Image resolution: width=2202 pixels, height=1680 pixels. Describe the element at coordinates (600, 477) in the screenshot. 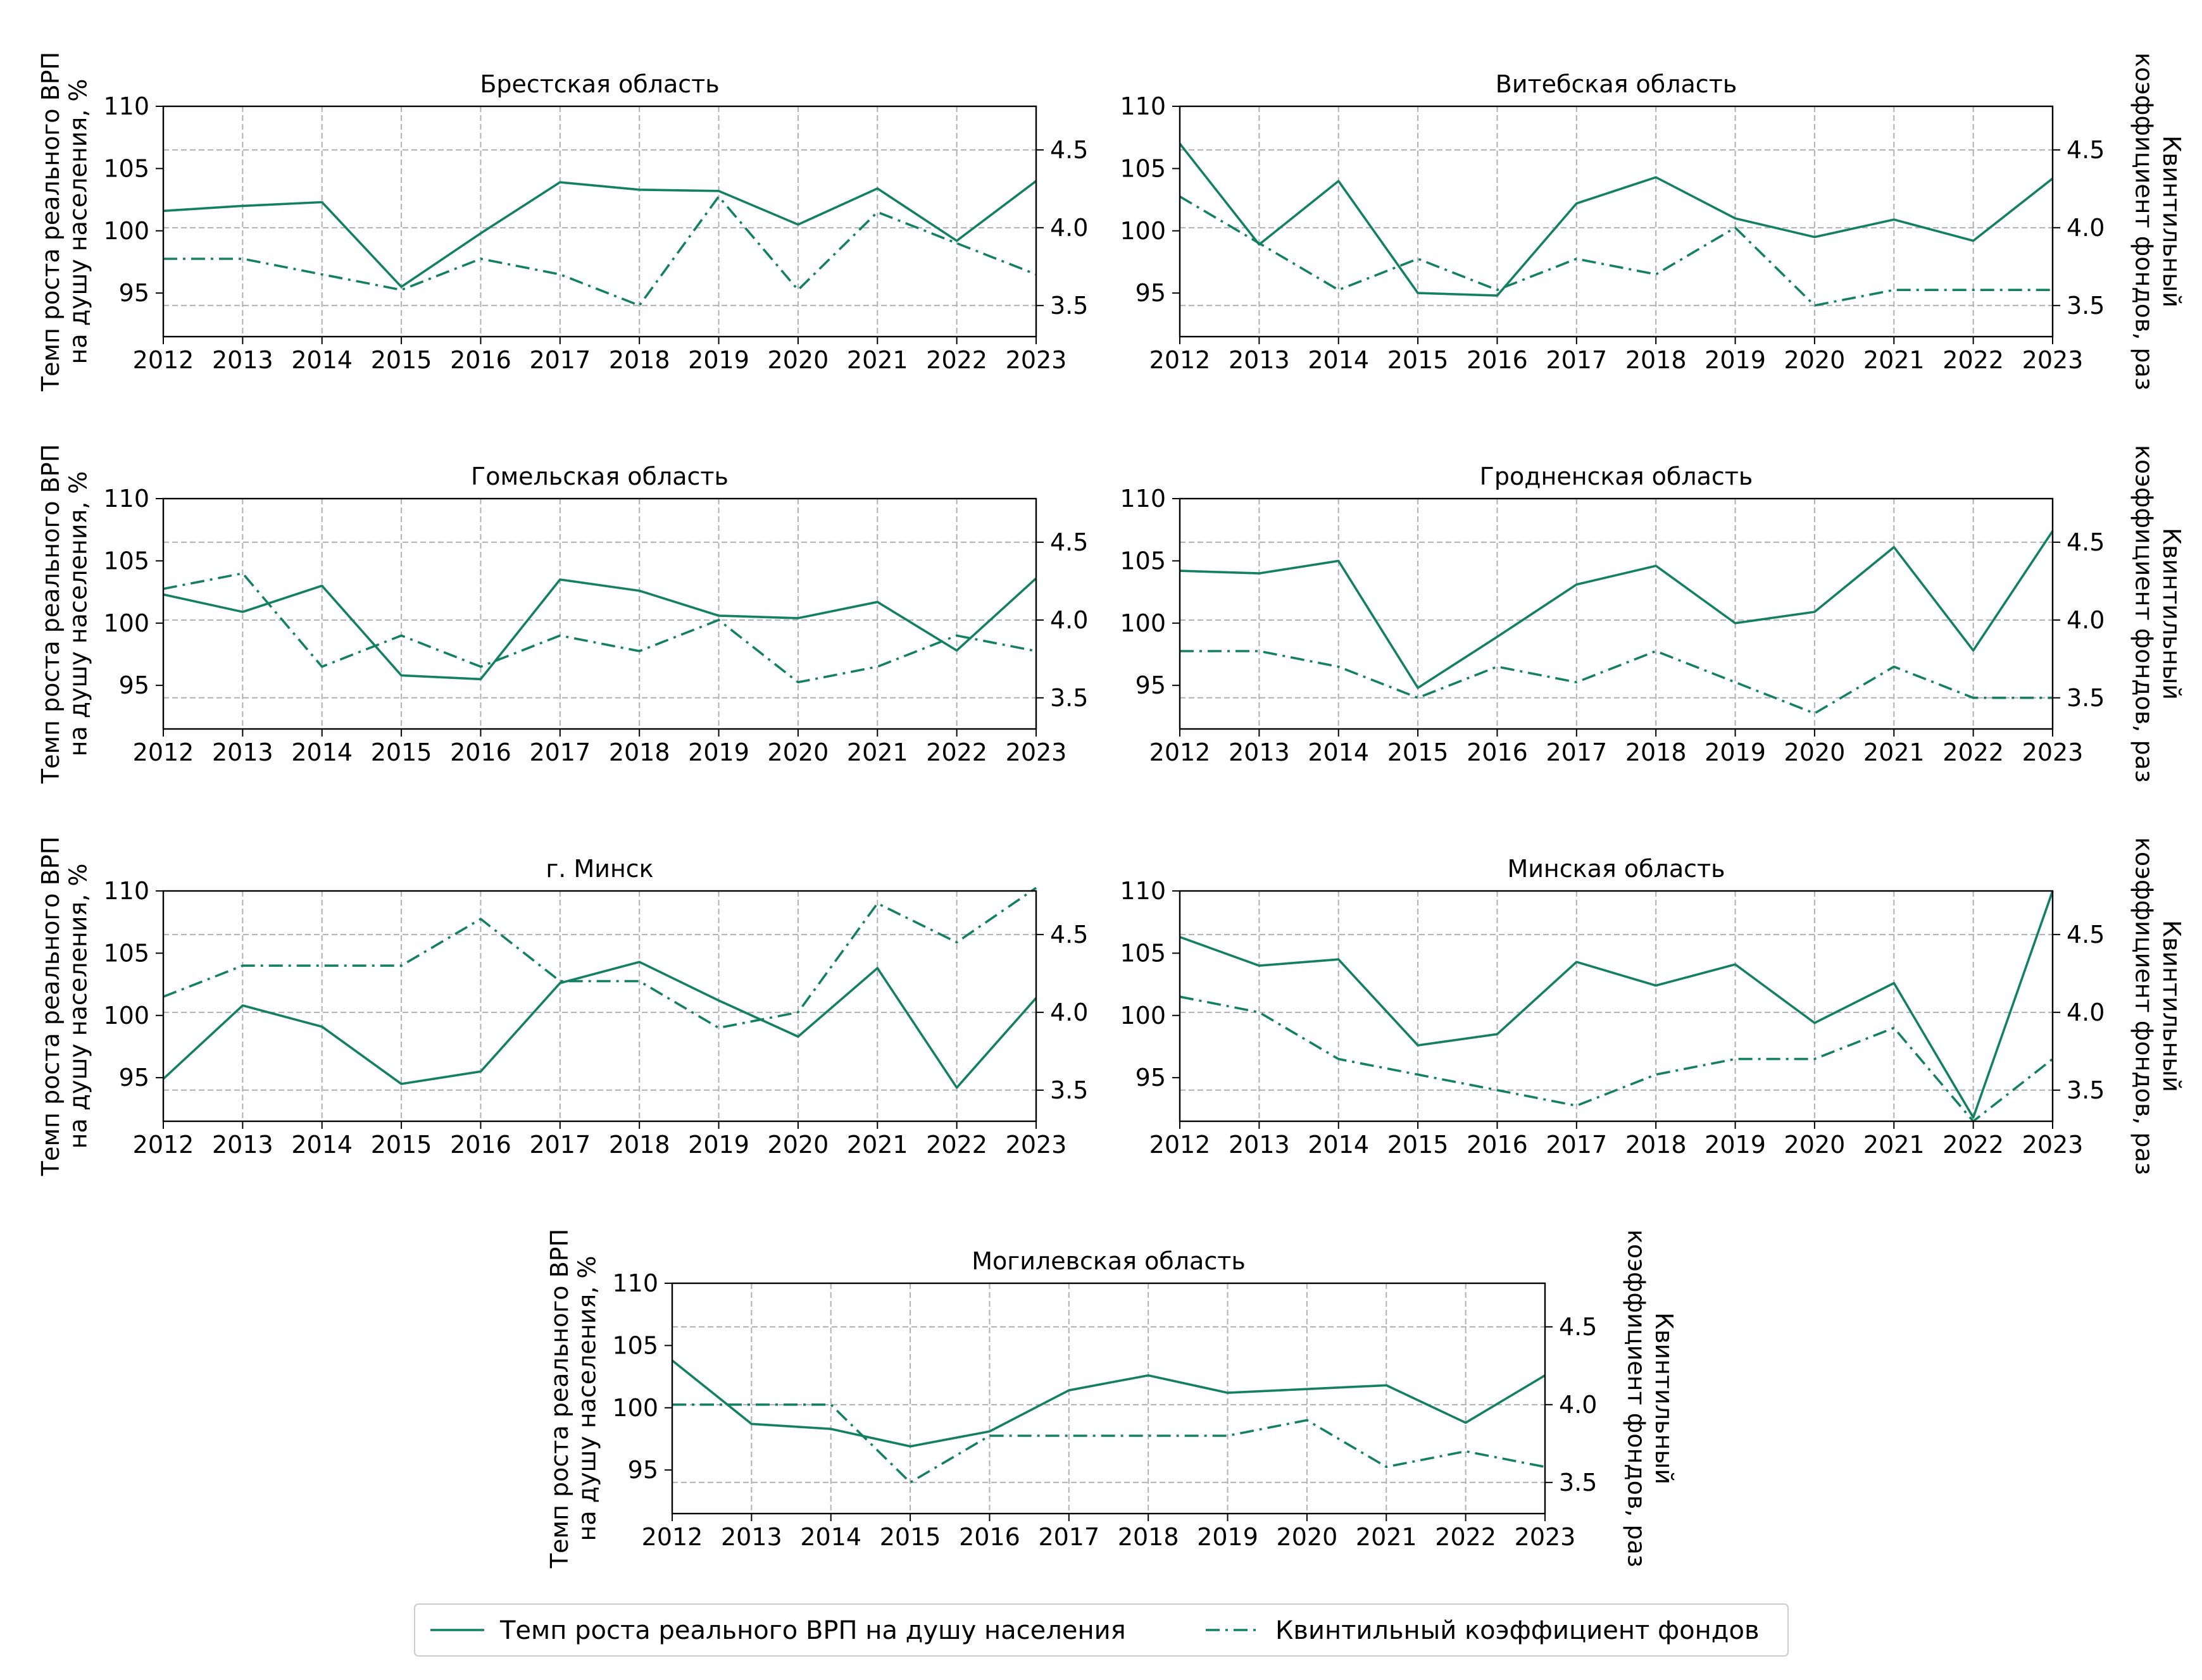

I see `panel-title: Гомельская область` at that location.